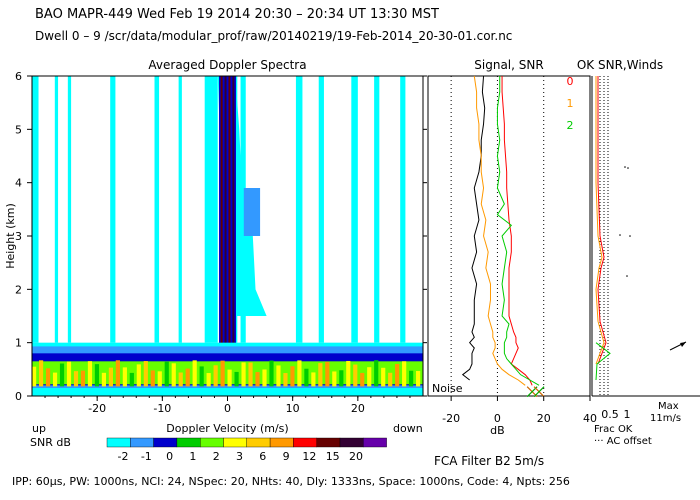  What do you see at coordinates (252, 212) in the screenshot?
I see `signal-core` at bounding box center [252, 212].